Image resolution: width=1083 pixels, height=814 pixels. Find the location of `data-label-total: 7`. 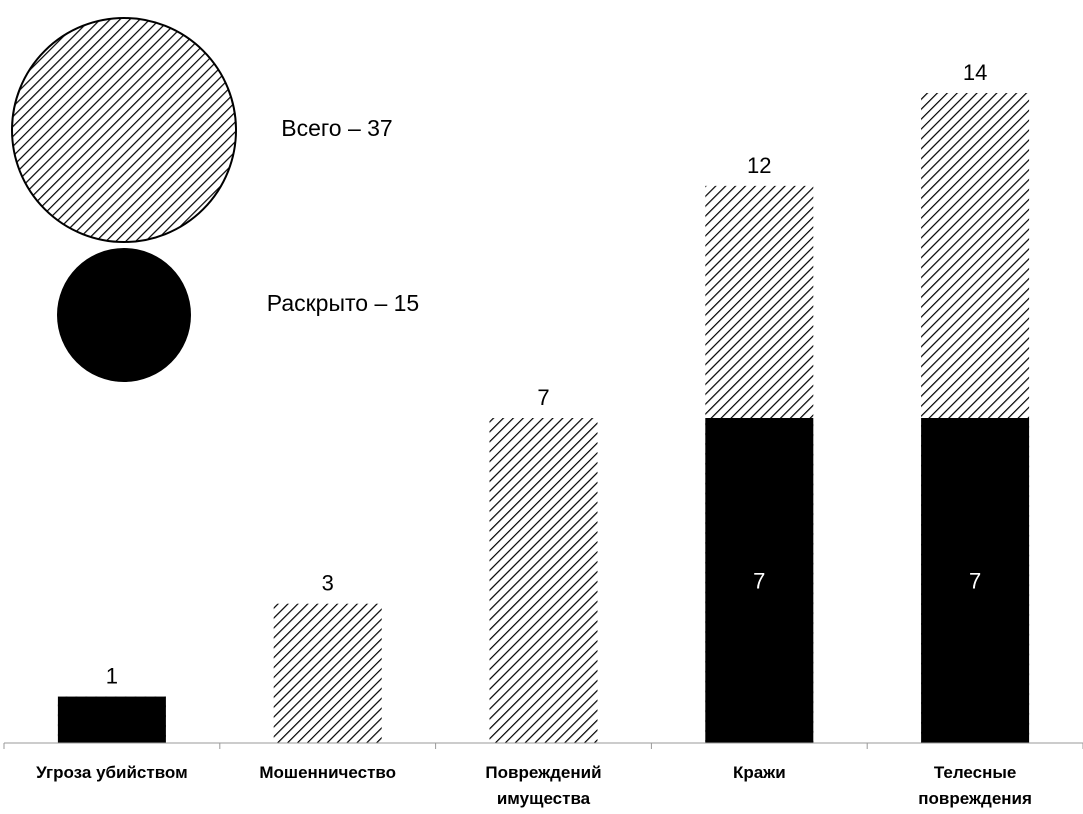

data-label-total: 7 is located at coordinates (543, 397).